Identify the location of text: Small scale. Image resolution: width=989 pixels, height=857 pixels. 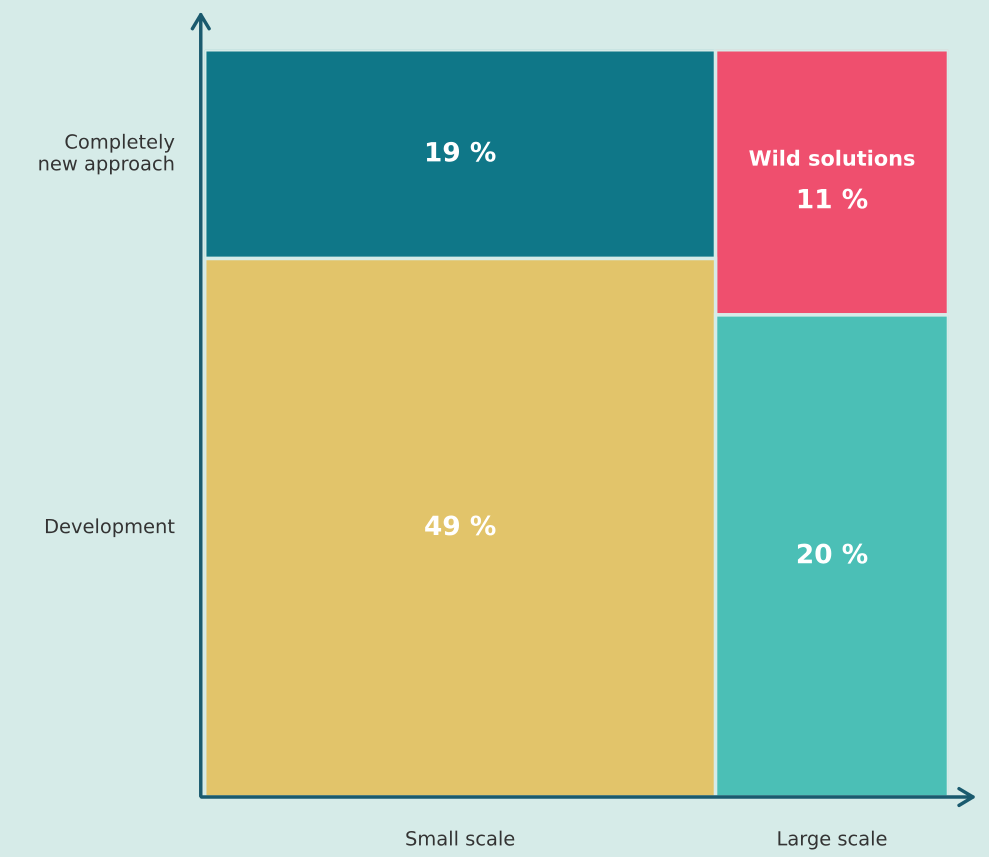
(460, 838).